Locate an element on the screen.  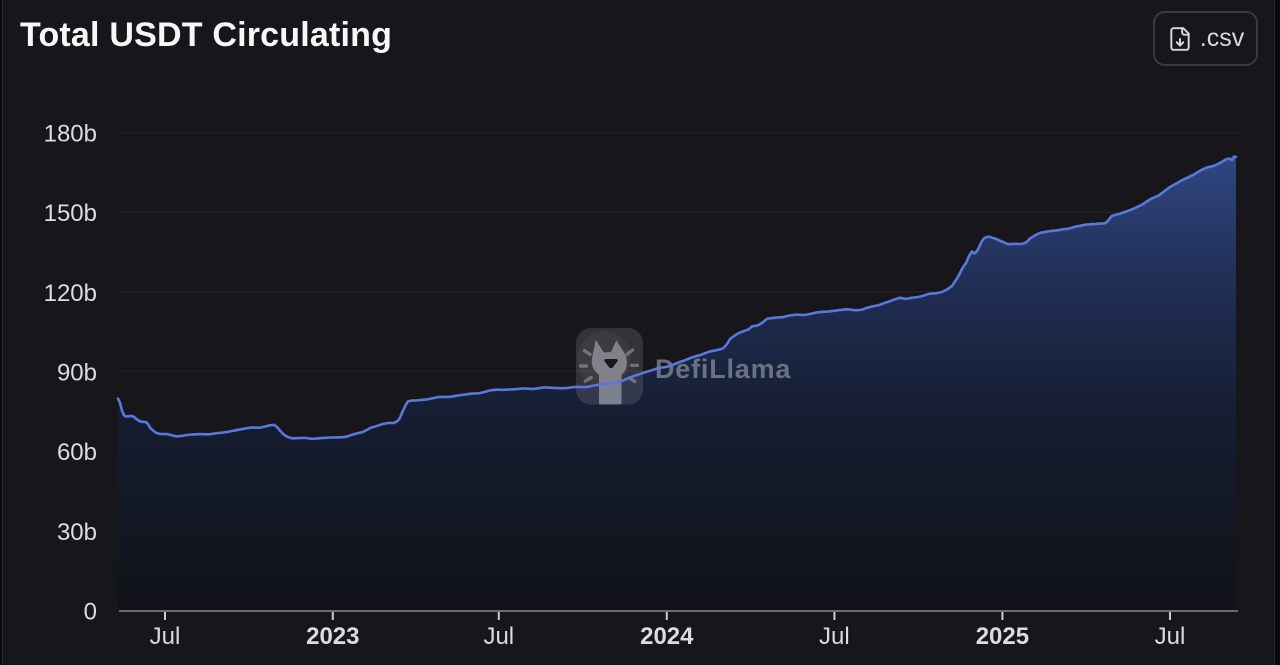
svg-text: 180b is located at coordinates (70, 134).